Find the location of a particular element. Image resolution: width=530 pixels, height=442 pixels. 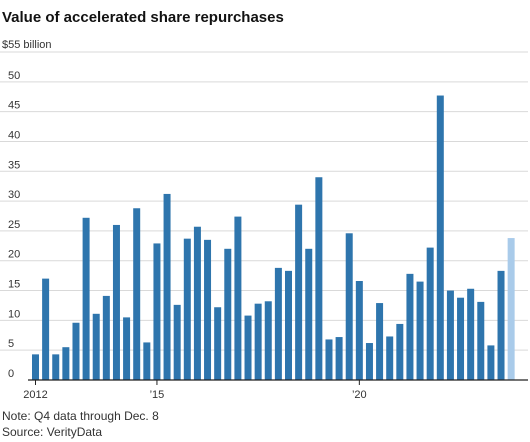

y-tick-label: 35 is located at coordinates (14, 165).